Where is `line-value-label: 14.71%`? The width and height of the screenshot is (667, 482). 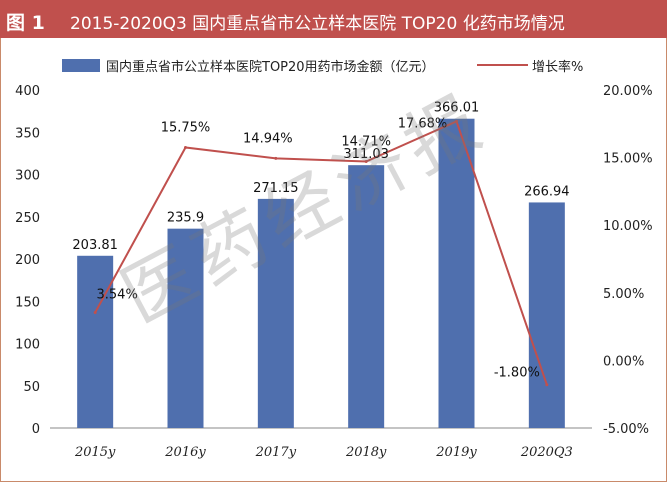
line-value-label: 14.71% is located at coordinates (366, 142).